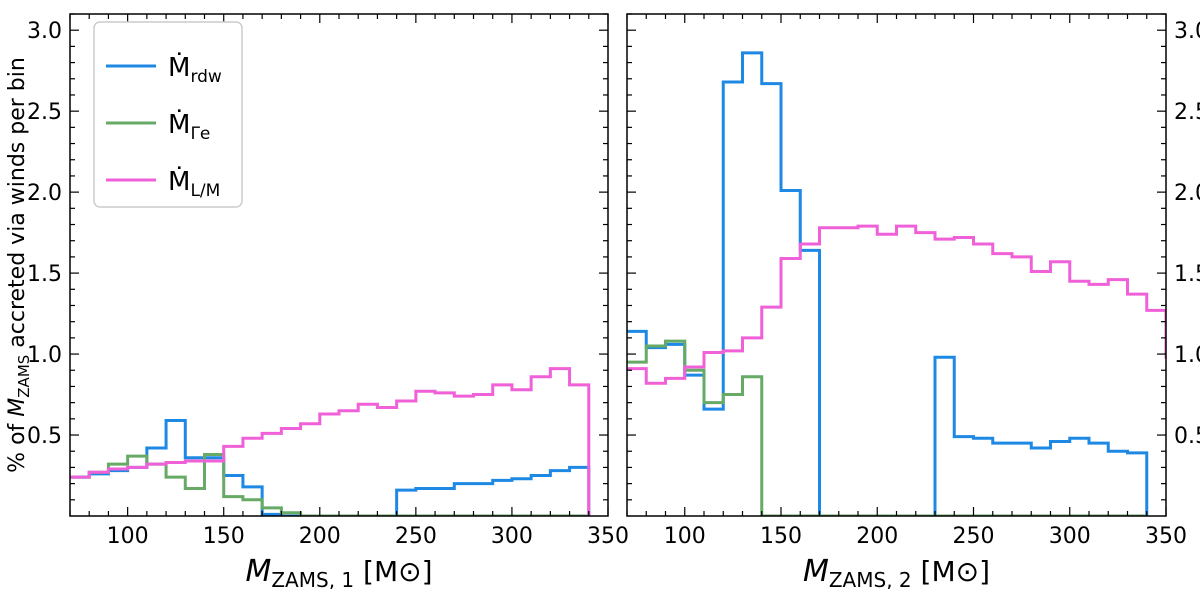  I want to click on x-axis-label: MZAMS, 1 [M⊙], so click(338, 571).